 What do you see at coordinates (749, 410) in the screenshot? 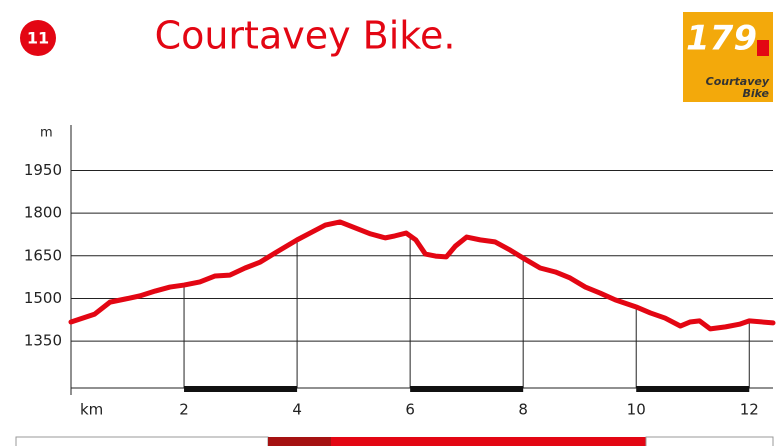
I see `x-tick-label: 12` at bounding box center [749, 410].